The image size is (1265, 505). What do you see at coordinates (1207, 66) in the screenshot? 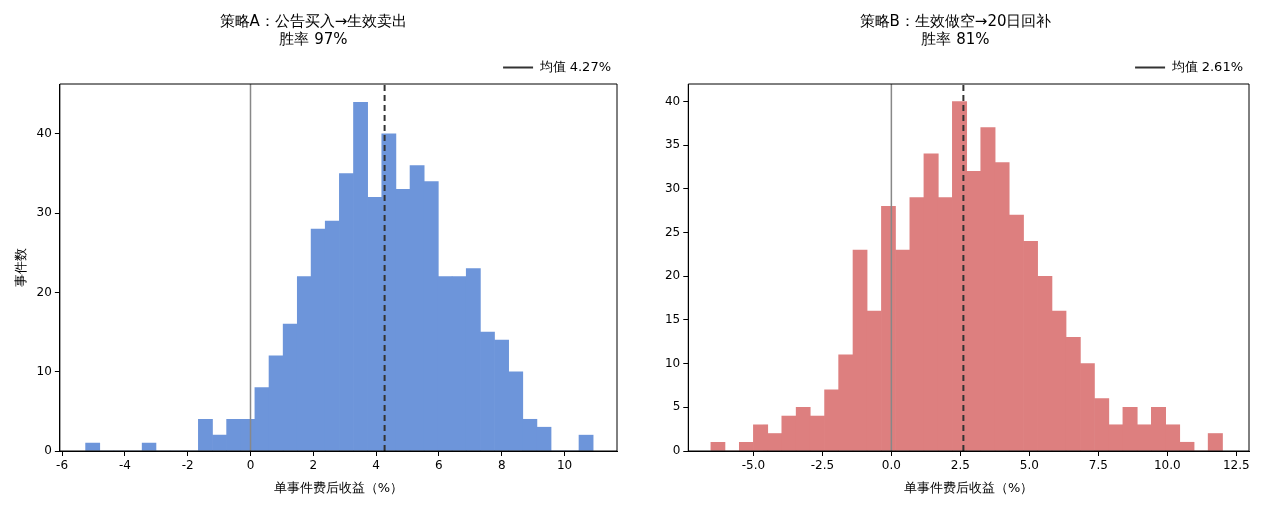
I see `legend-label: 均值 2.61%` at bounding box center [1207, 66].